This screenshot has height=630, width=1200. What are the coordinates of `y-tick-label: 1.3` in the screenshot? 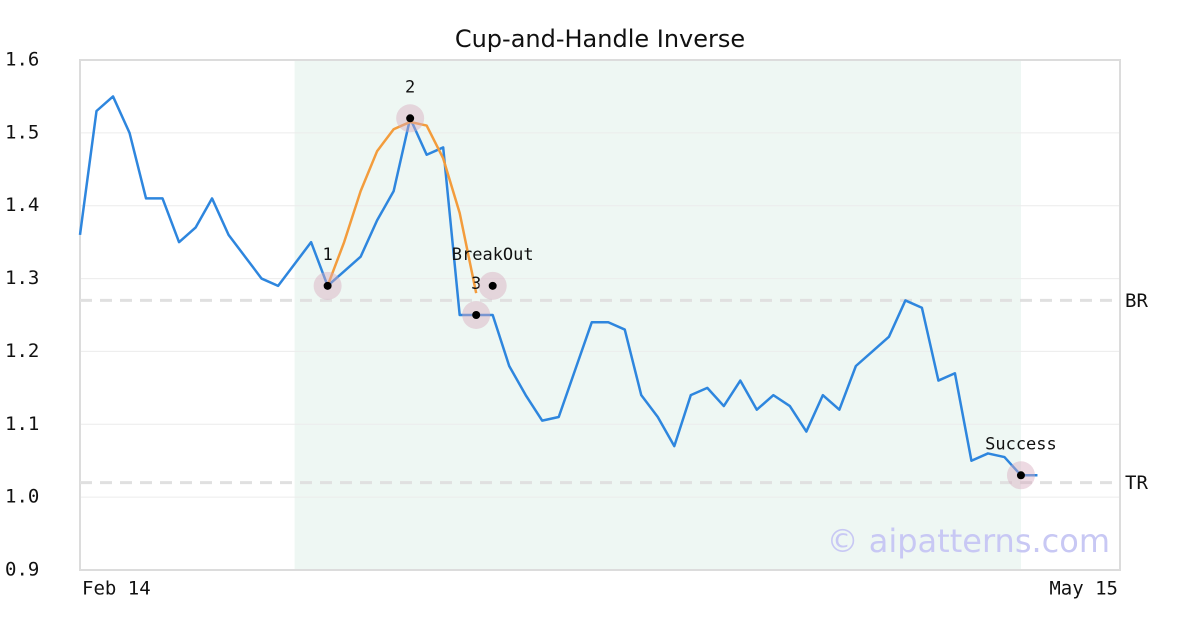 It's located at (22, 278).